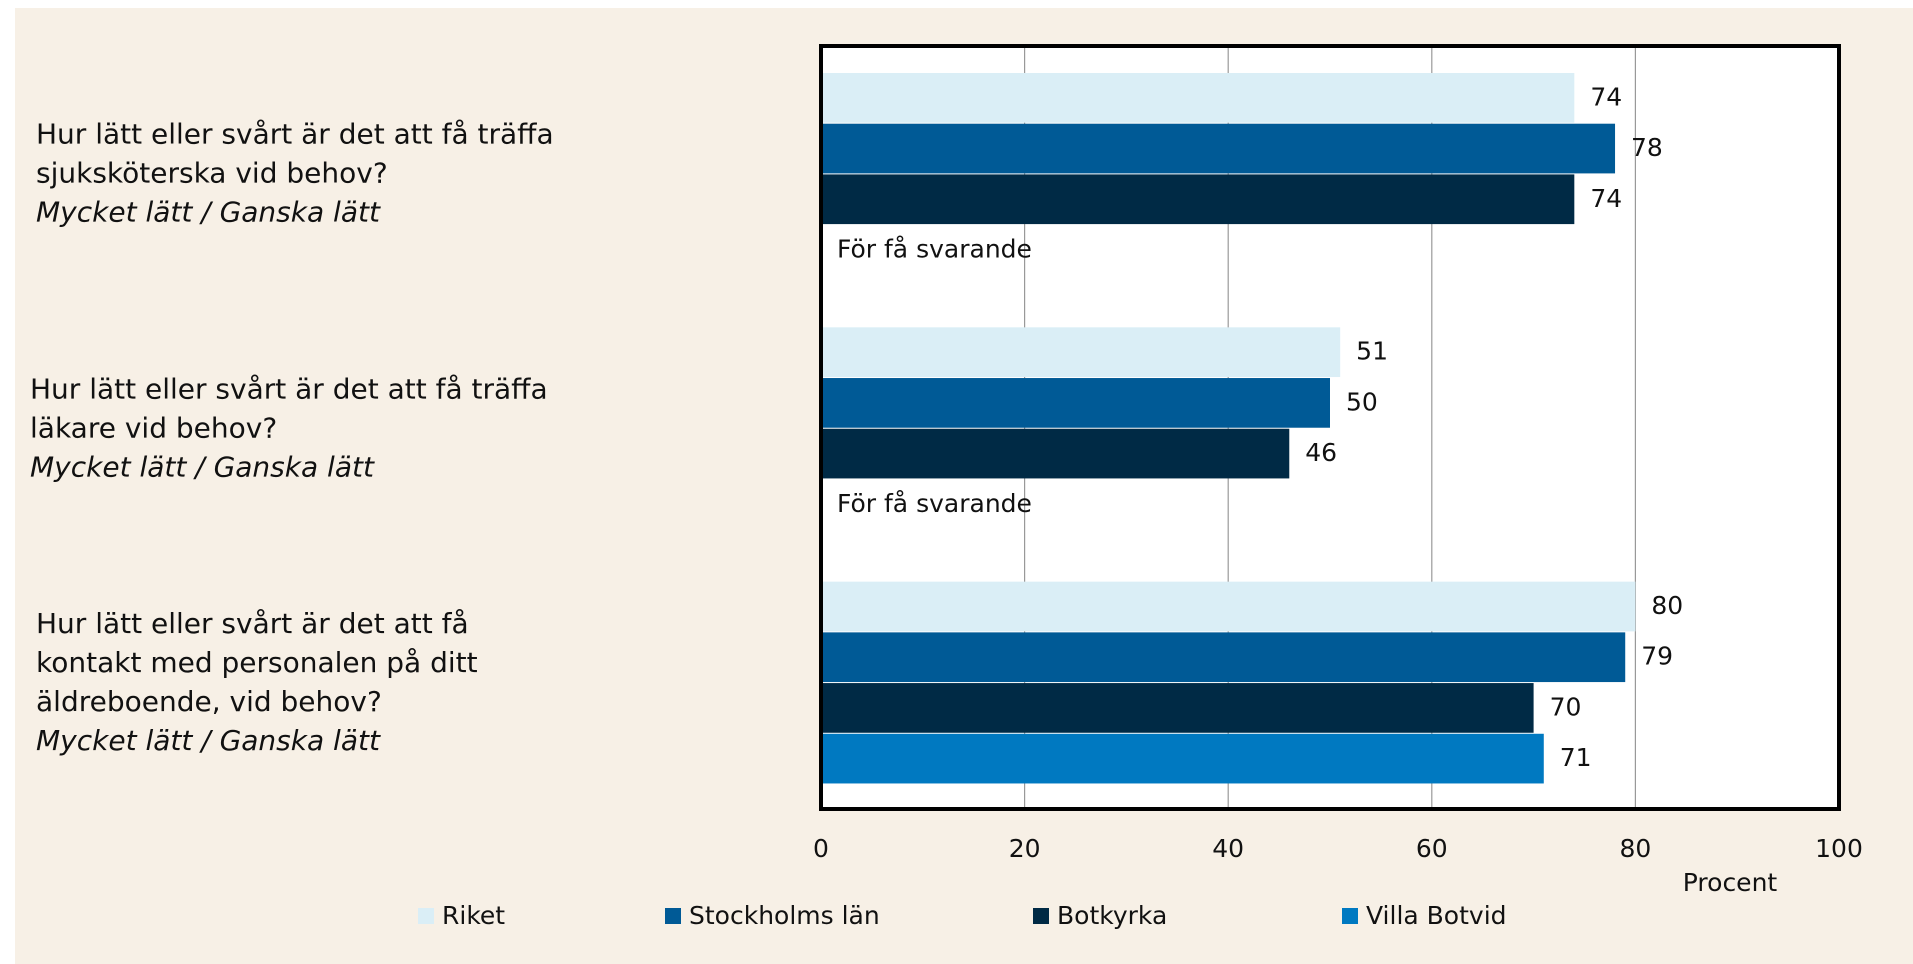 The height and width of the screenshot is (964, 1913). What do you see at coordinates (1228, 848) in the screenshot?
I see `x-tick-label: 40` at bounding box center [1228, 848].